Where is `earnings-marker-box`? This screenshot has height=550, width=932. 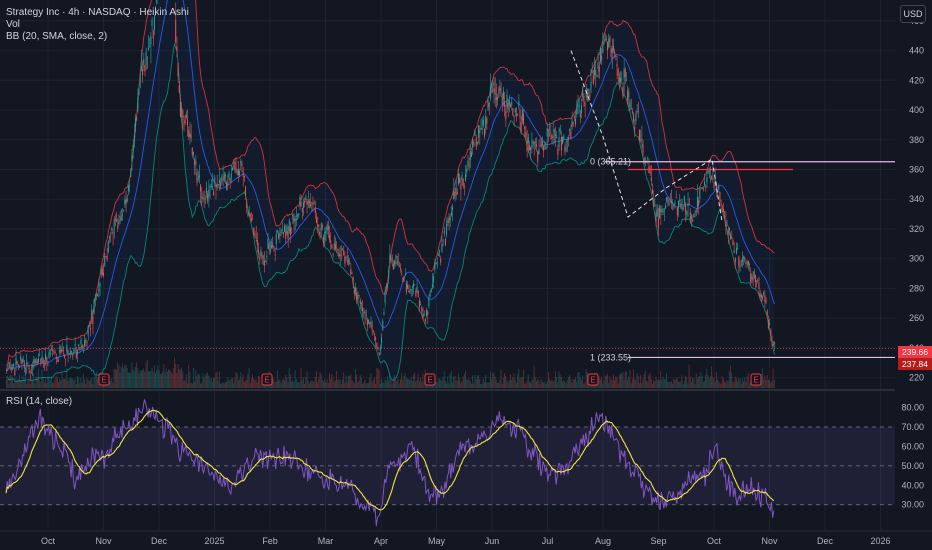 earnings-marker-box is located at coordinates (104, 379).